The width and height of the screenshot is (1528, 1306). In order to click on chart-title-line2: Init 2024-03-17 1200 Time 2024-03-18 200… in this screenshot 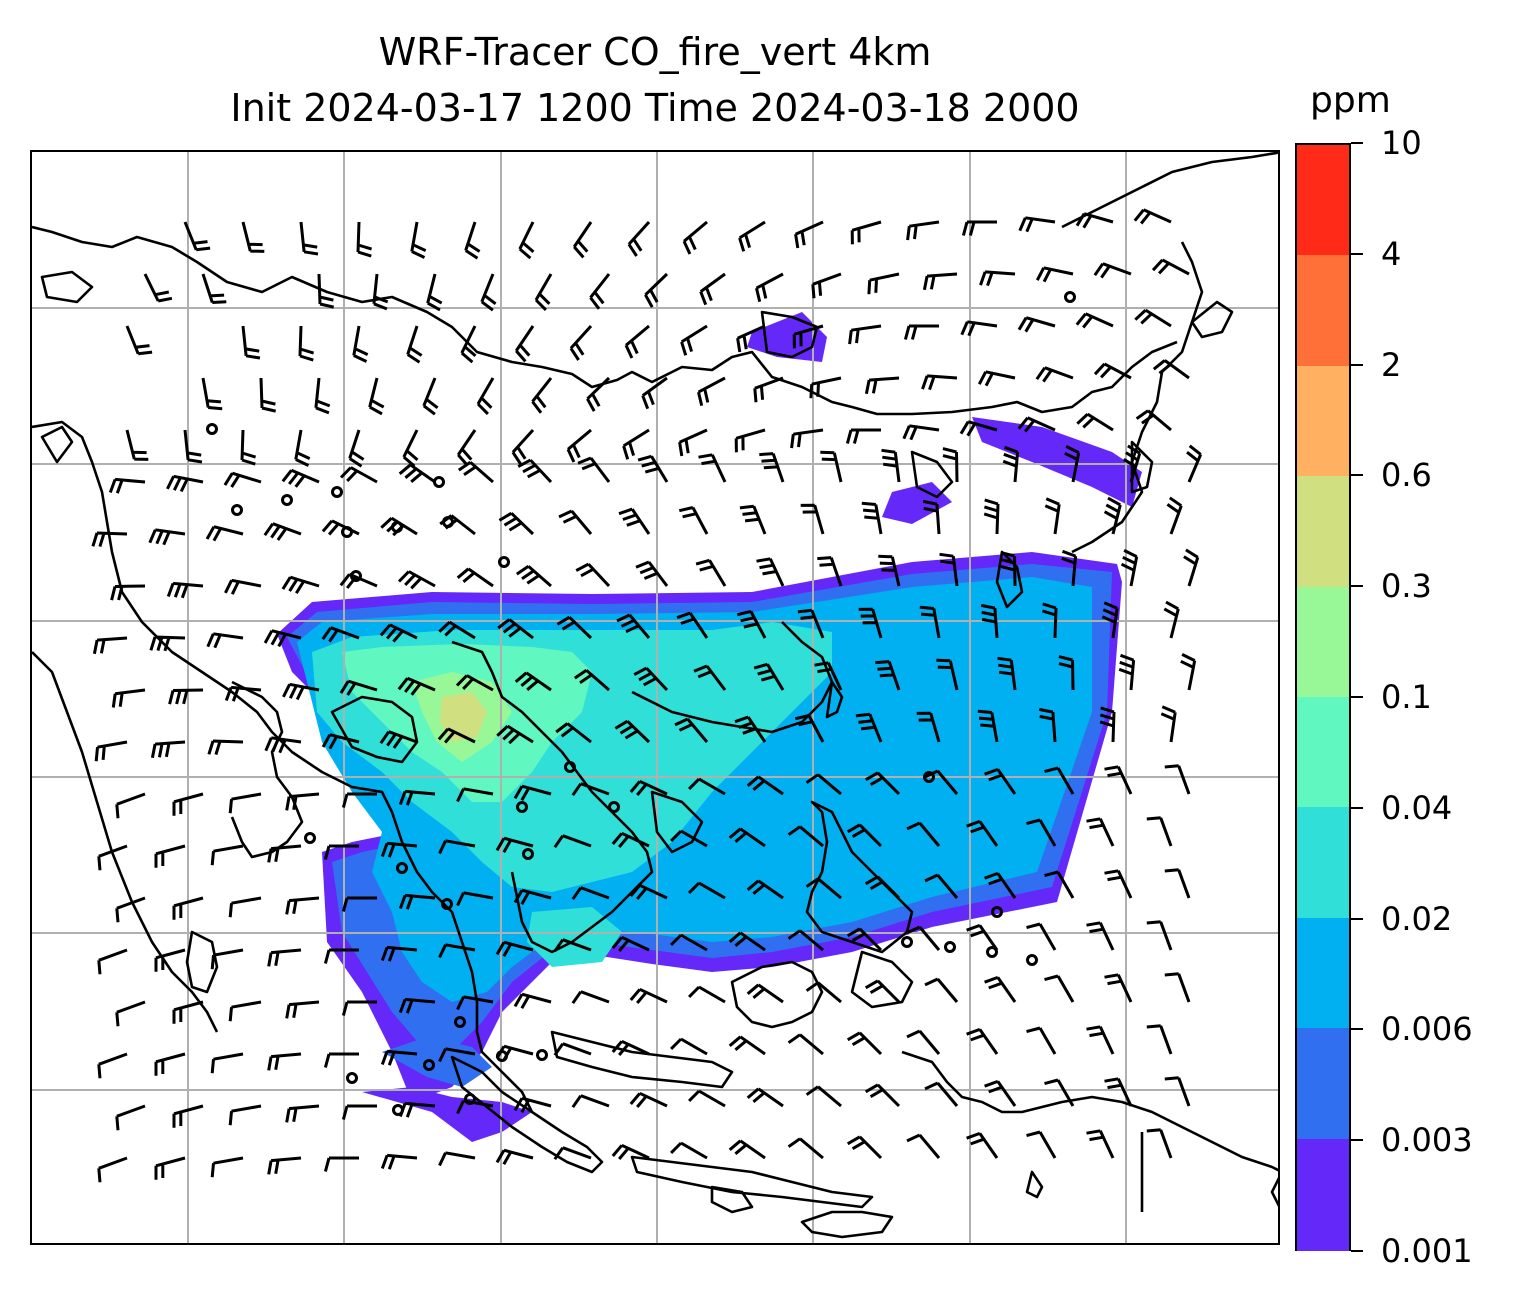, I will do `click(655, 108)`.